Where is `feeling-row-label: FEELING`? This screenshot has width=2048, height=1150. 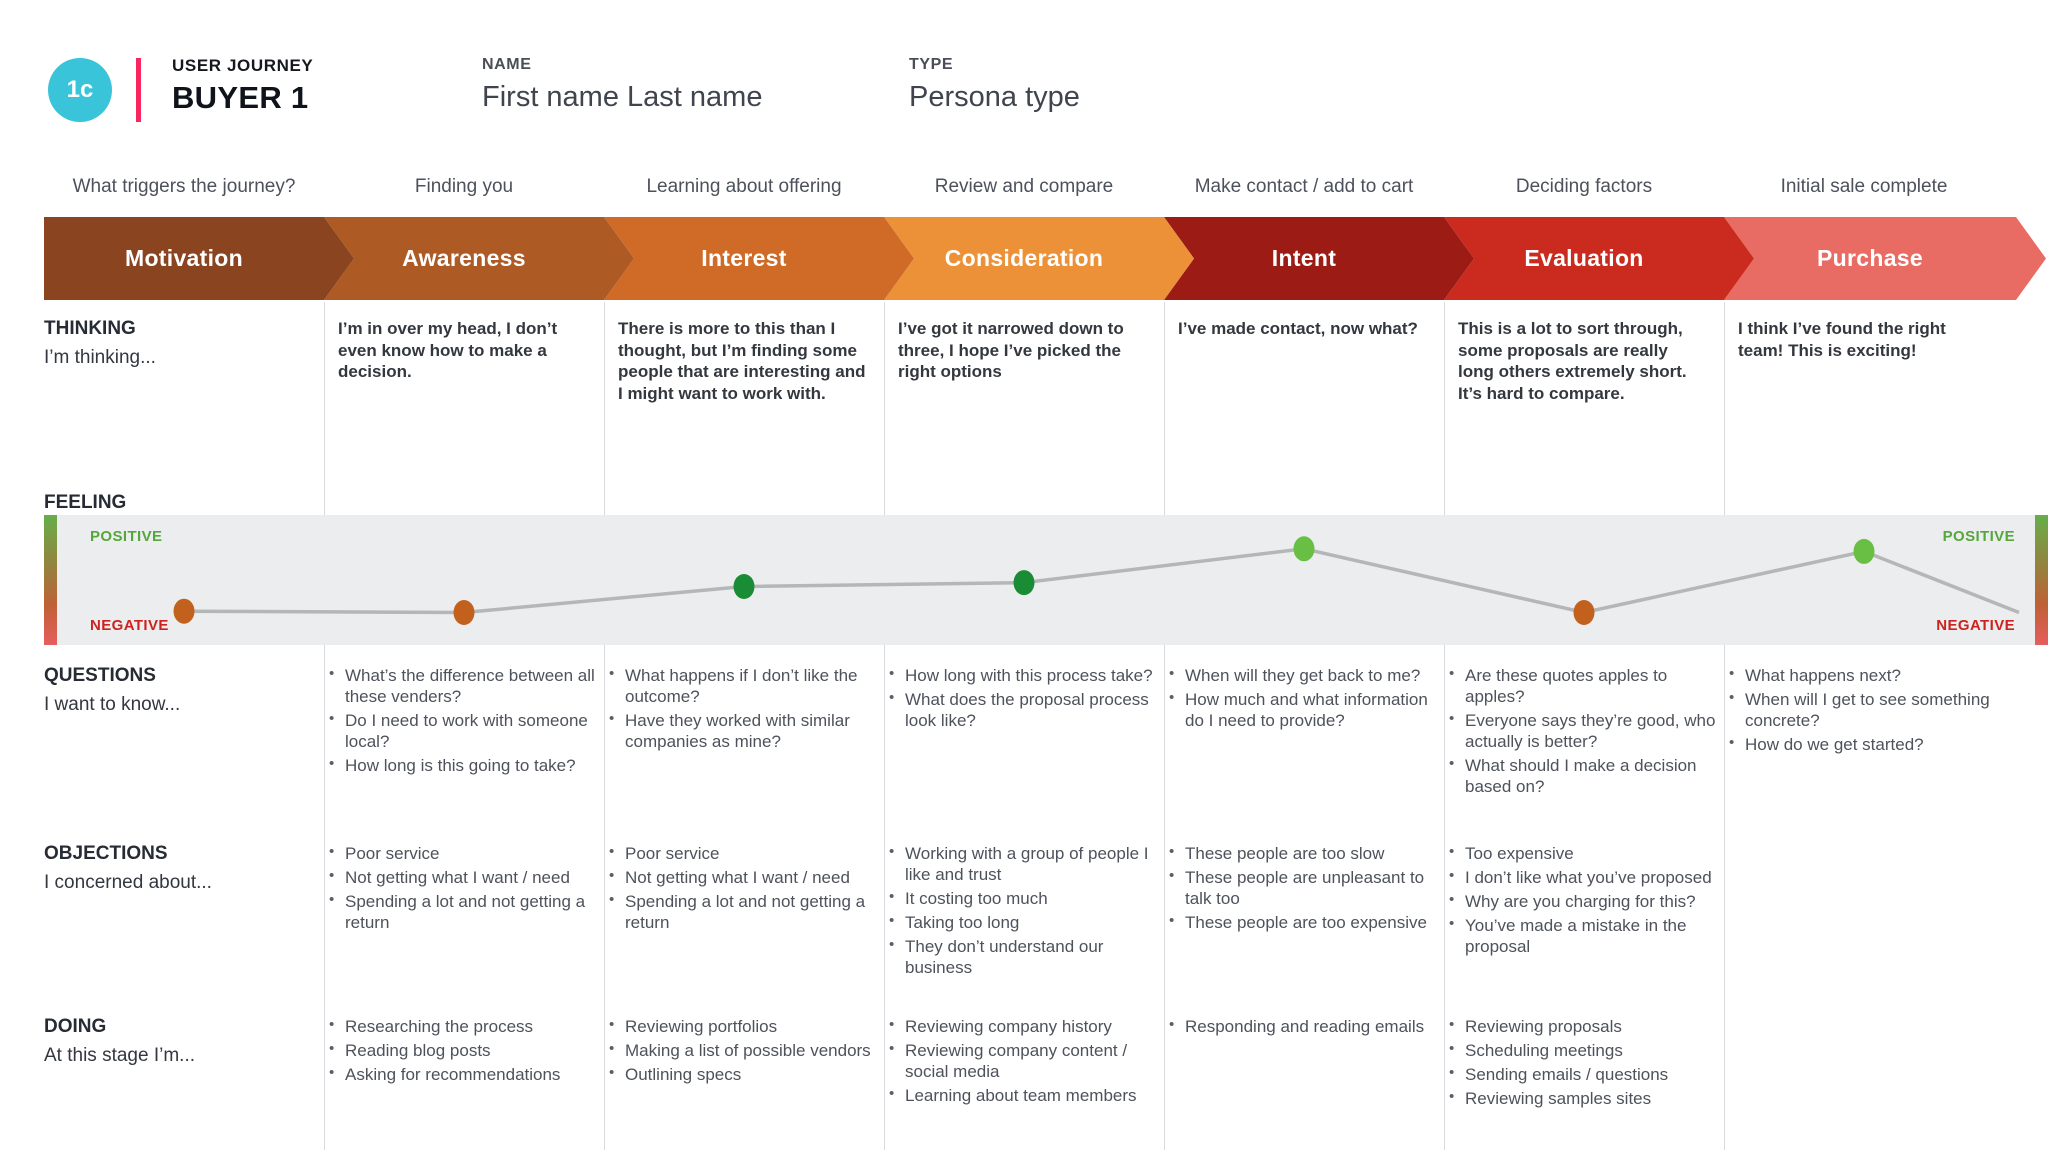
feeling-row-label: FEELING is located at coordinates (85, 502).